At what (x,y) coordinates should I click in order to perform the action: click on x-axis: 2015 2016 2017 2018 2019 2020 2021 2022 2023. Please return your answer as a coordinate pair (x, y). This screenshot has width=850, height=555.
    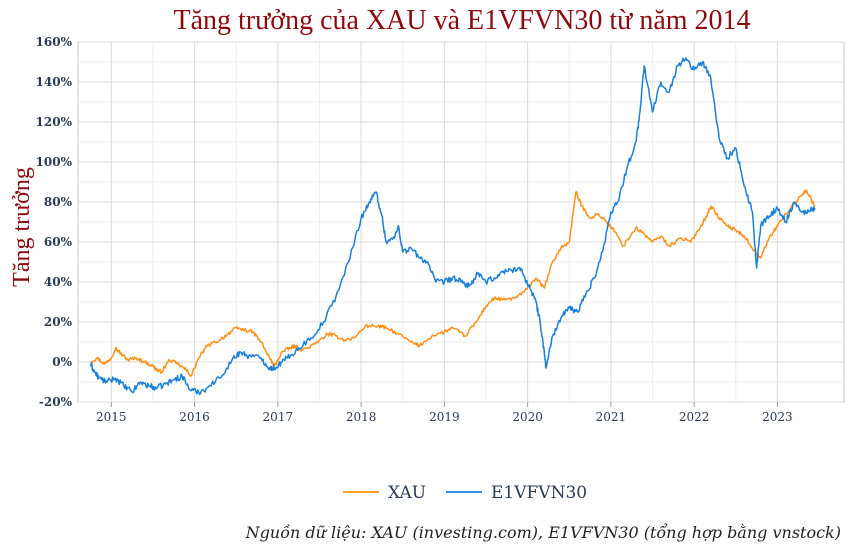
    Looking at the image, I should click on (444, 413).